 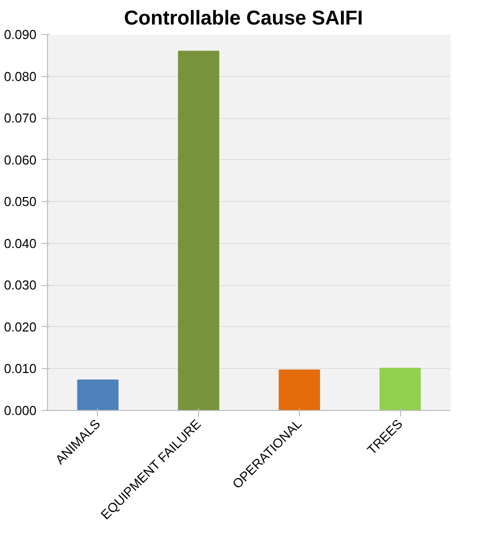 I want to click on y-tick-label: 0.010, so click(x=20, y=368).